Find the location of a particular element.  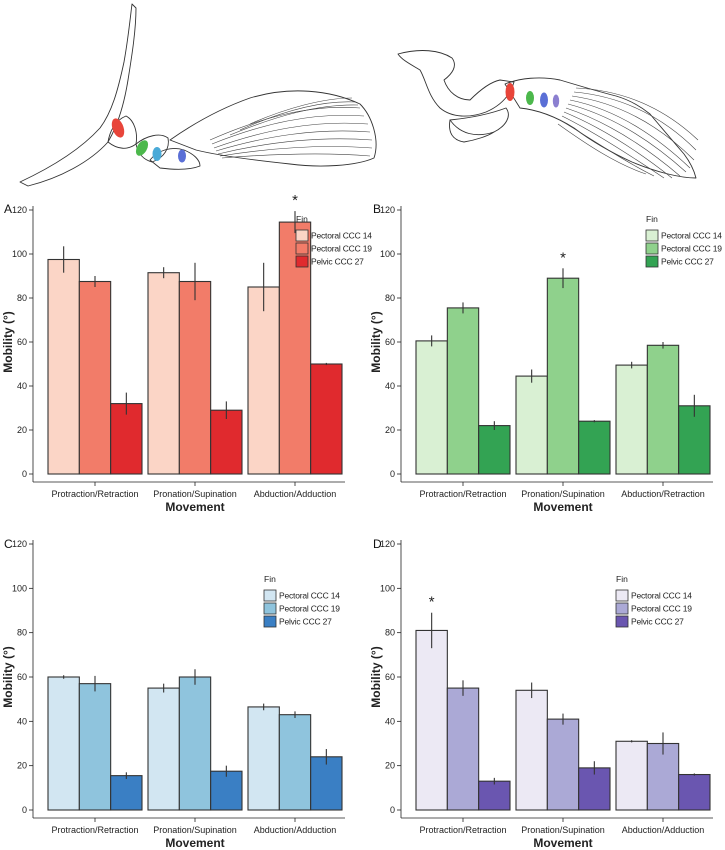

light-blue-joint-marker is located at coordinates (157, 154).